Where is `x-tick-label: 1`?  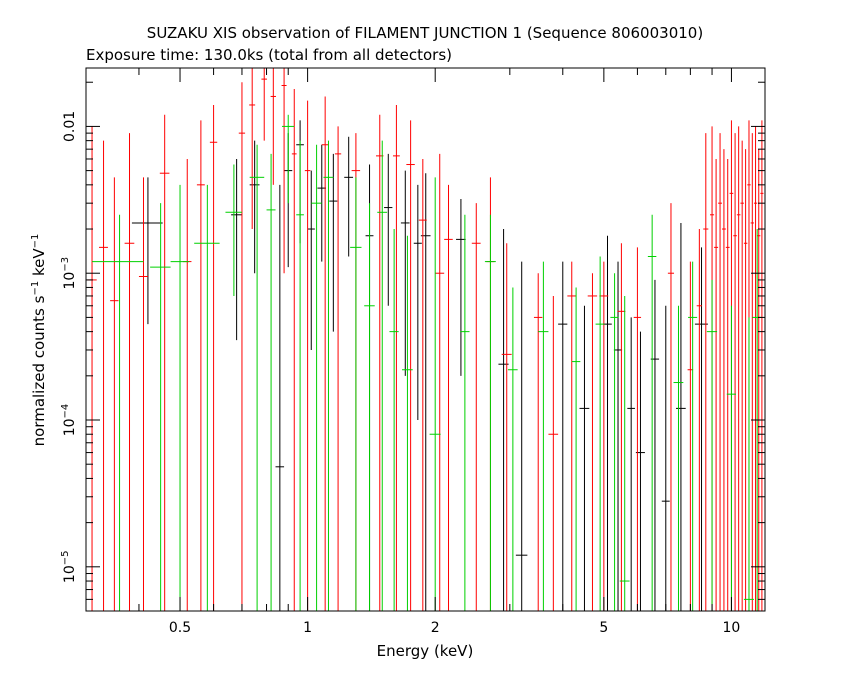
x-tick-label: 1 is located at coordinates (307, 628).